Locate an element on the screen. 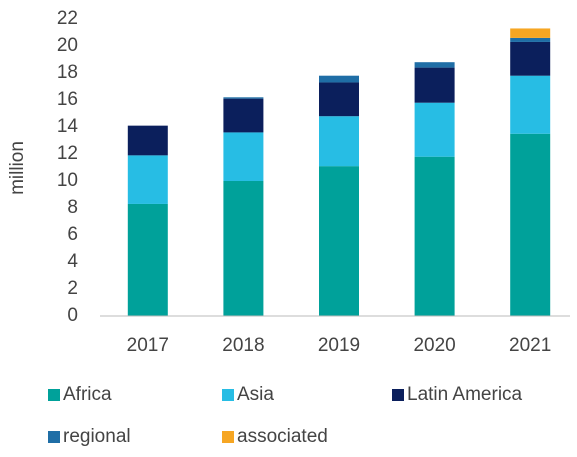 This screenshot has height=457, width=577. y-tick-label: 0 is located at coordinates (72, 315).